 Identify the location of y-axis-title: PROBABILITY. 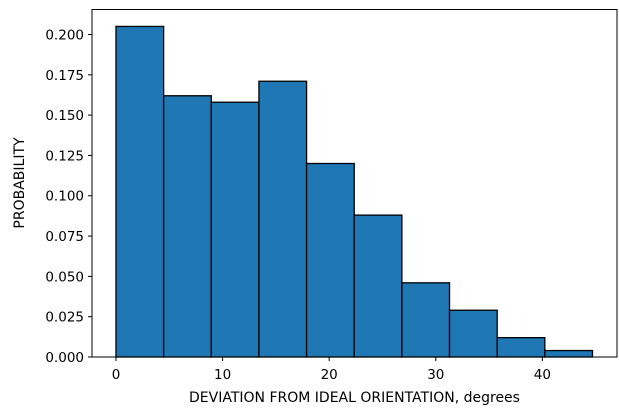
(20, 183).